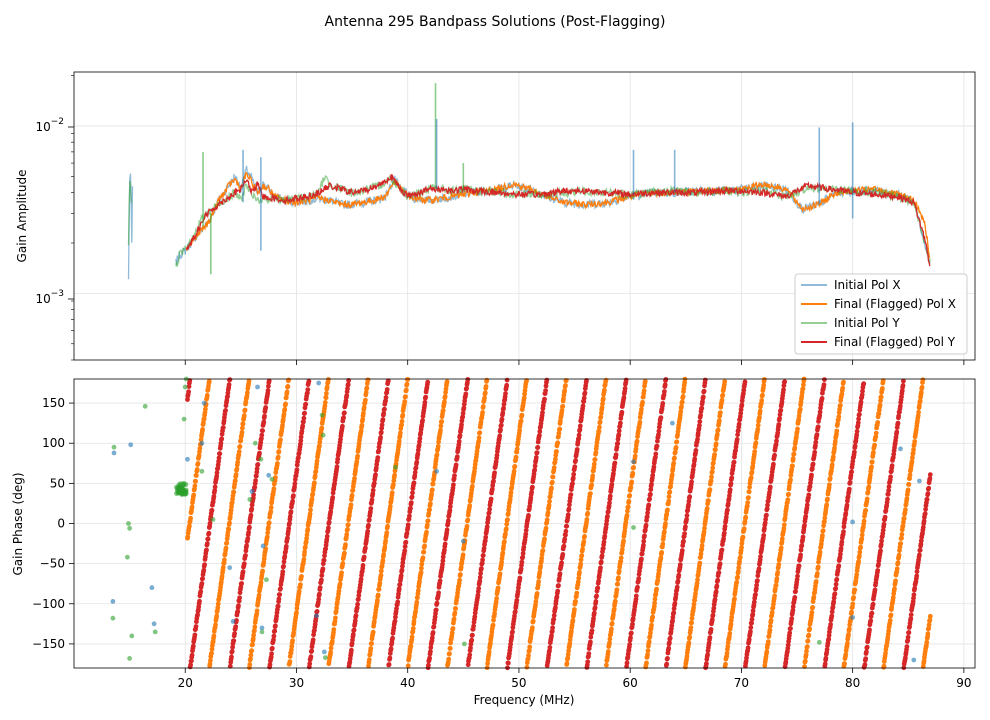 The image size is (990, 720). Describe the element at coordinates (49, 125) in the screenshot. I see `amp-ytick-label-upper: 10−2` at that location.